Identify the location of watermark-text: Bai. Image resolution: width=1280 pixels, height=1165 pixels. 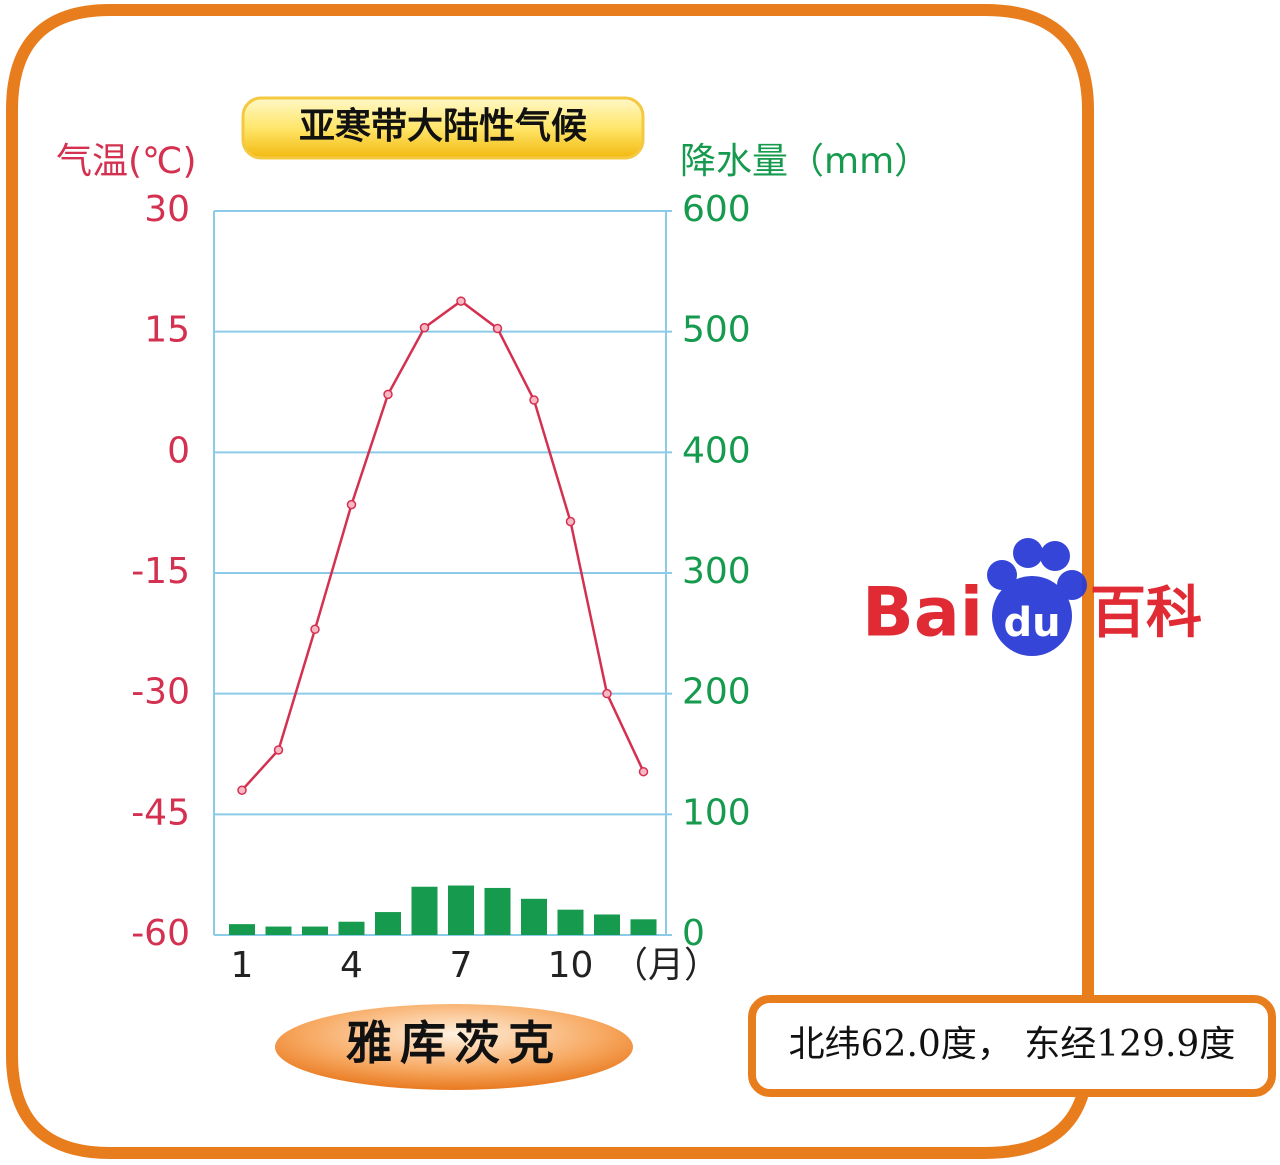
(922, 613).